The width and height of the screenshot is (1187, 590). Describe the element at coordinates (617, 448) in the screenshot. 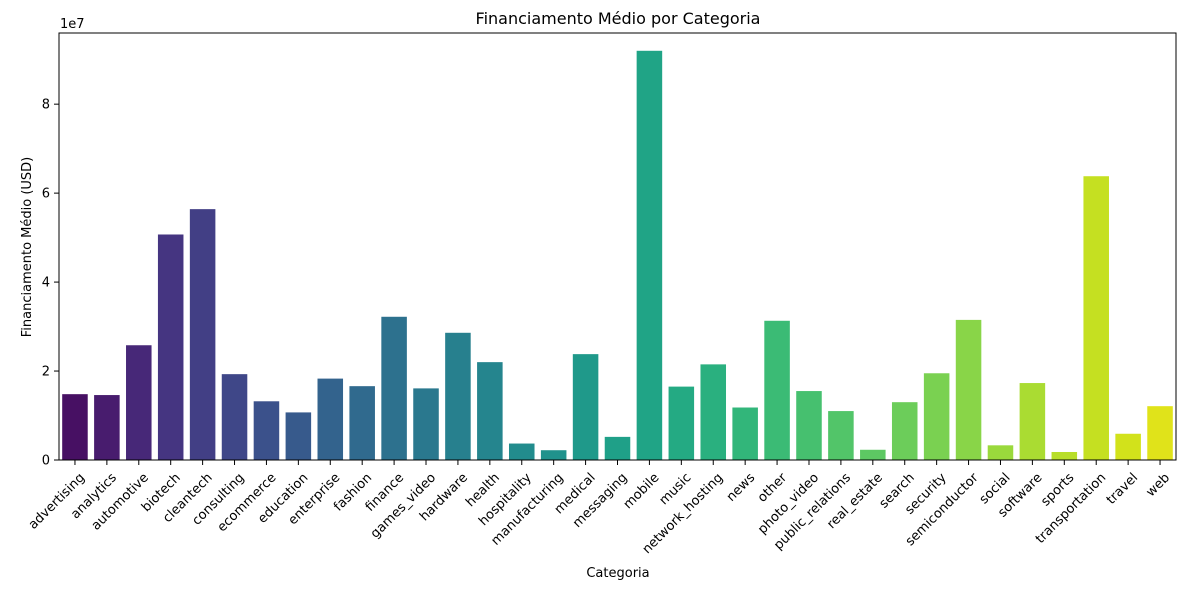

I see `bar-messaging` at that location.